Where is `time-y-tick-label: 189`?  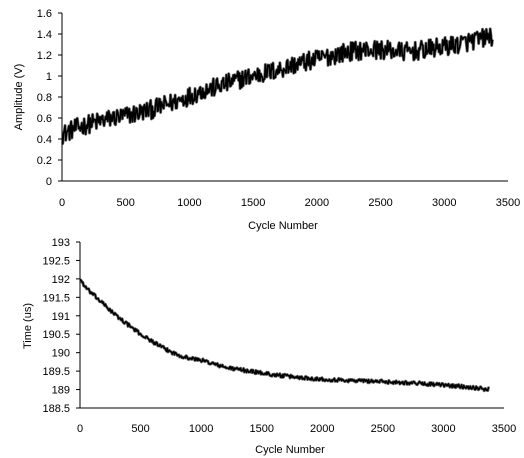
time-y-tick-label: 189 is located at coordinates (61, 391).